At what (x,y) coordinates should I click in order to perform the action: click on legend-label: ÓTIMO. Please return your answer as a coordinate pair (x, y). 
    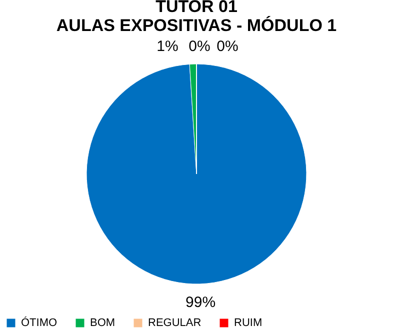
    Looking at the image, I should click on (39, 322).